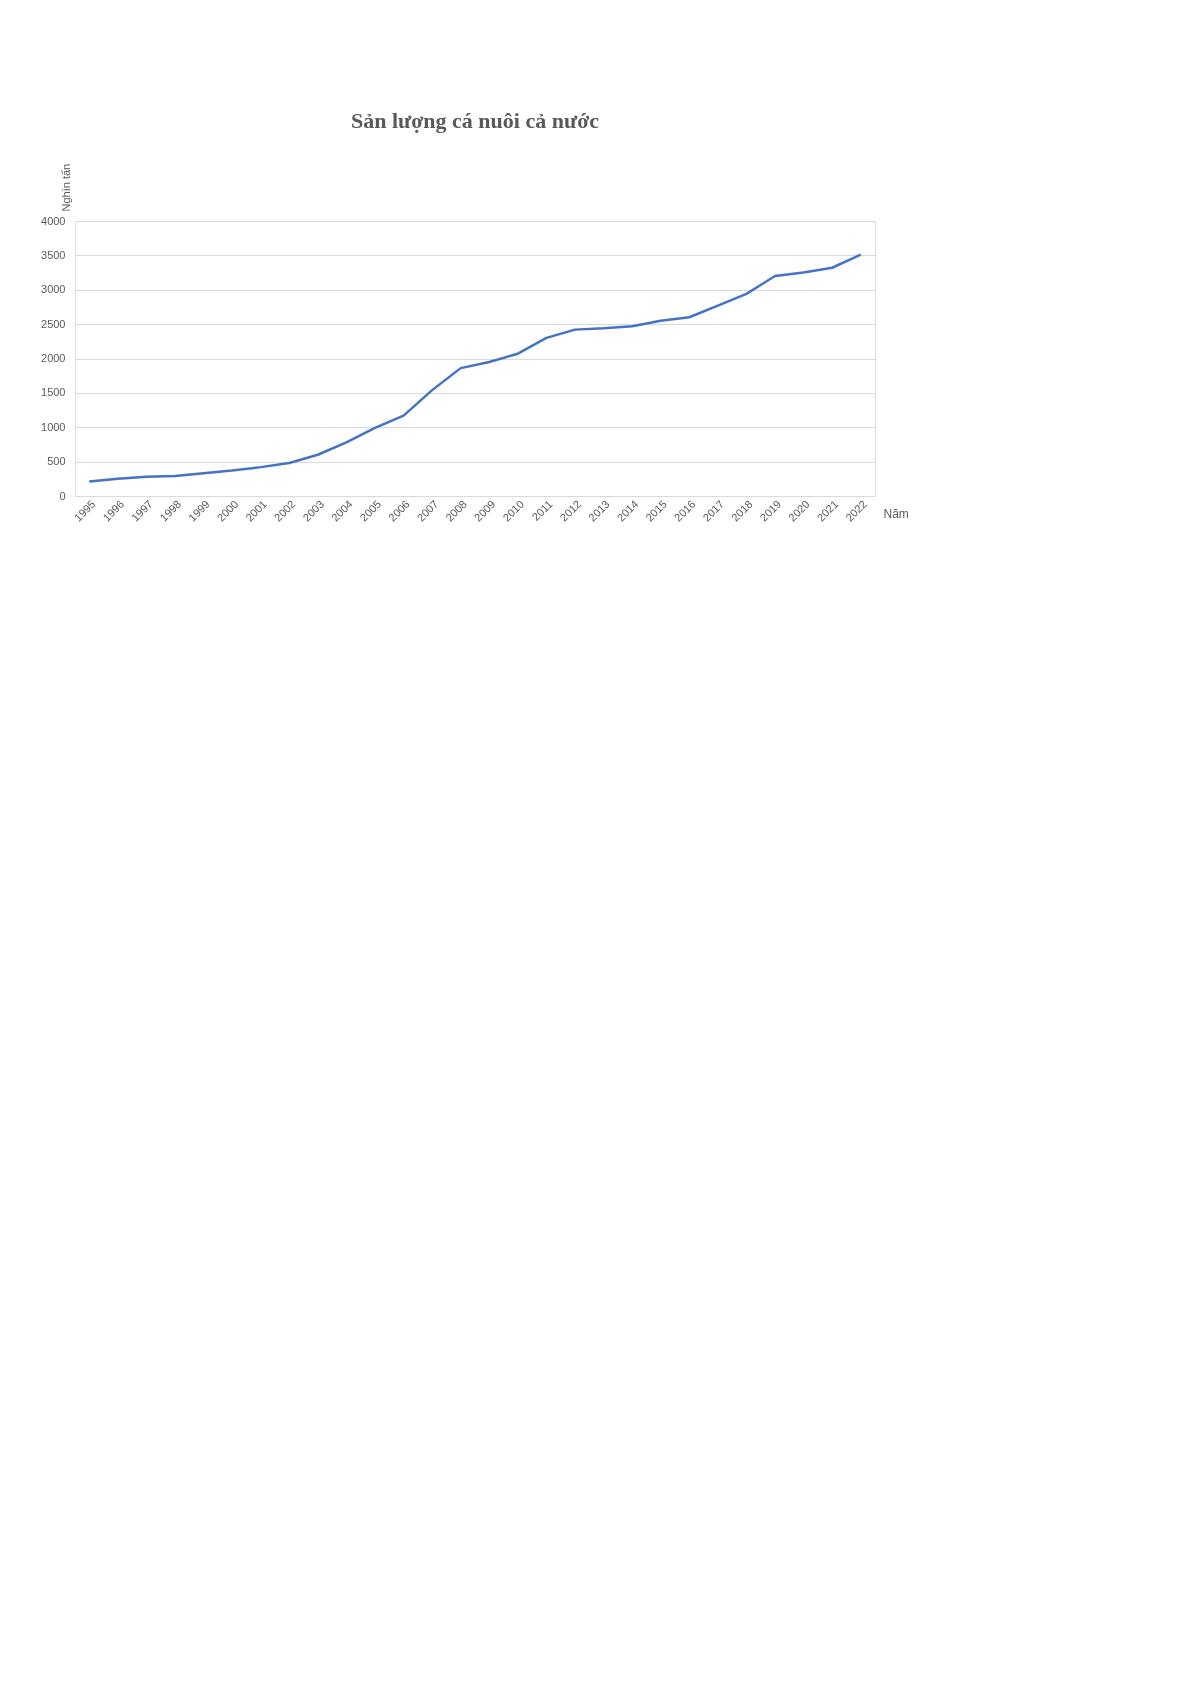  Describe the element at coordinates (53, 289) in the screenshot. I see `y-tick-label: 3000` at that location.